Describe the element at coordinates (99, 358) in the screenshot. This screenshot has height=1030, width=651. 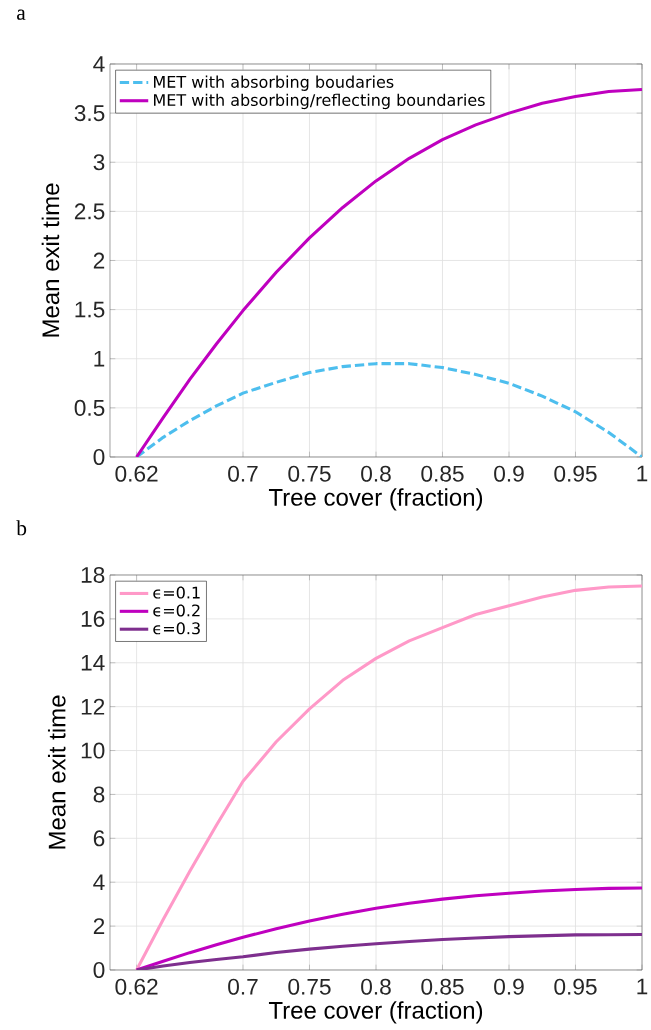
I see `y-tick-label: 1` at that location.